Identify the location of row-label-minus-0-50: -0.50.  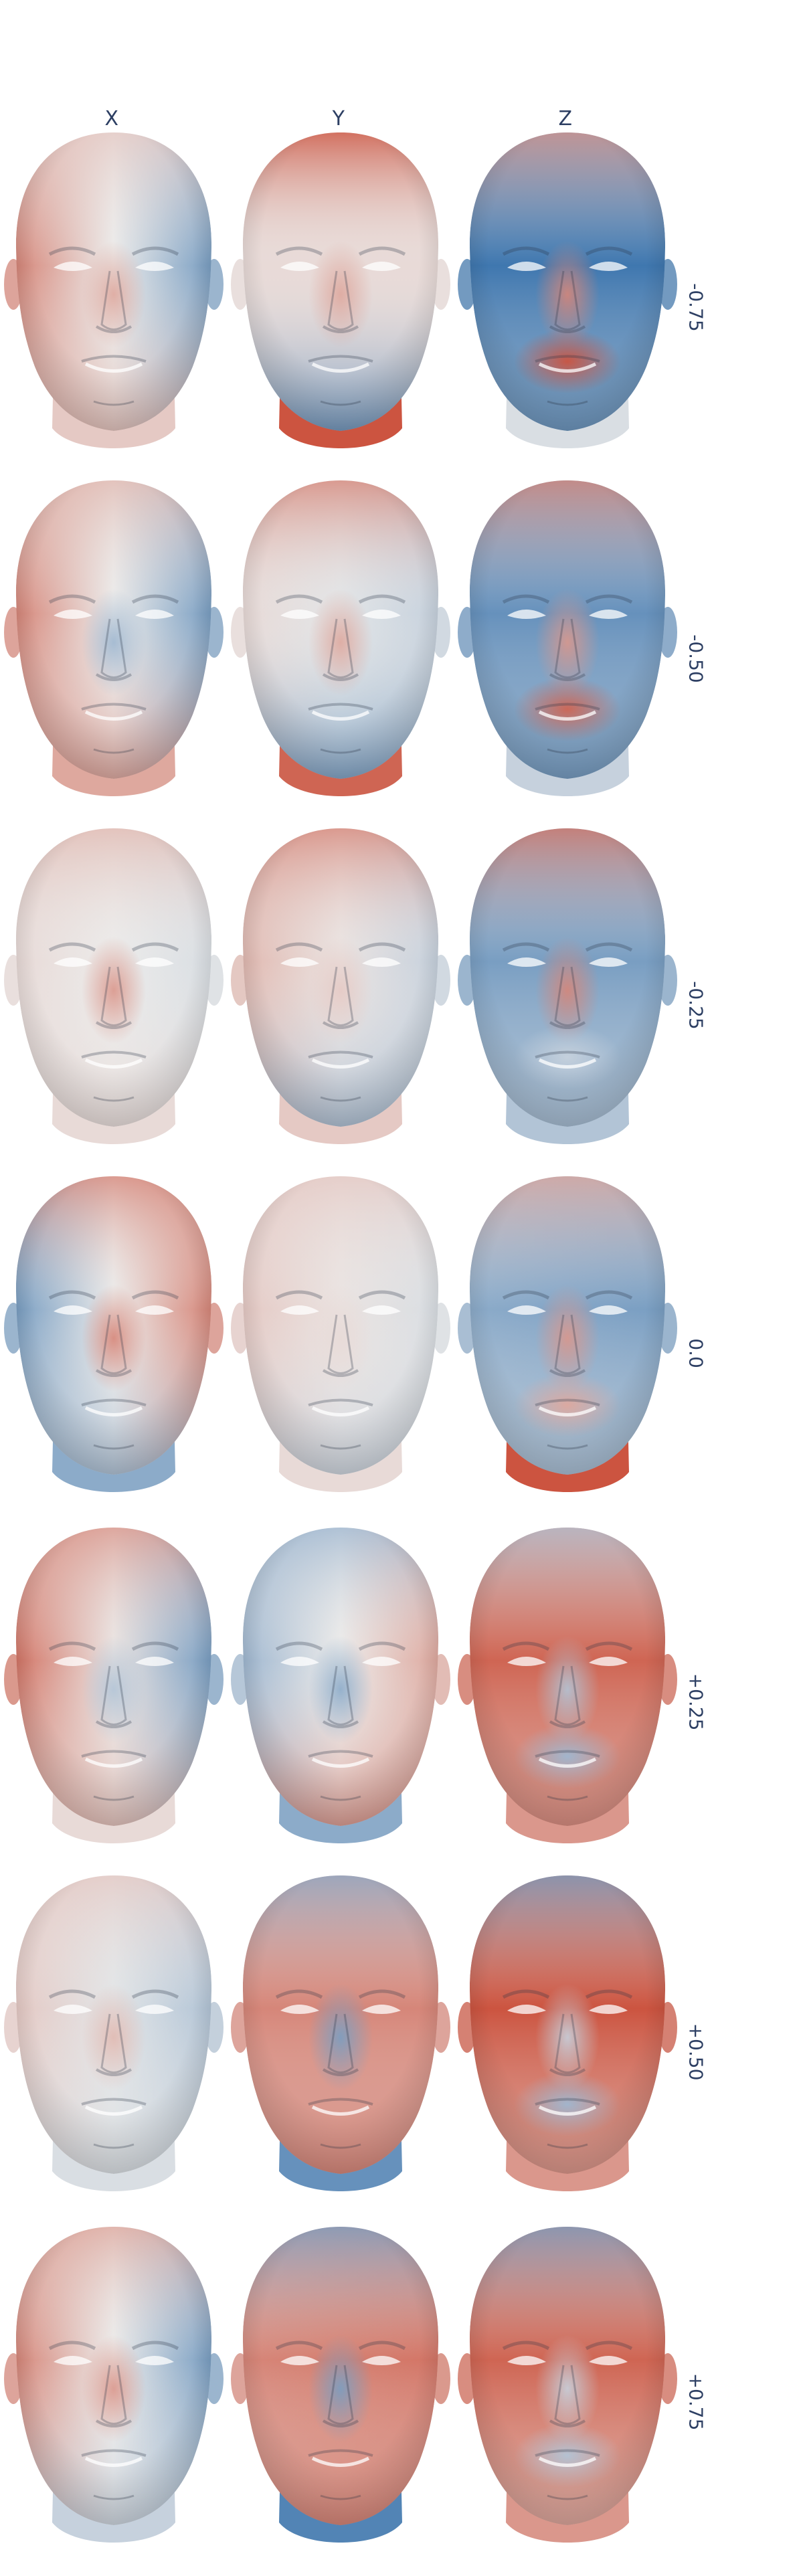
(696, 658).